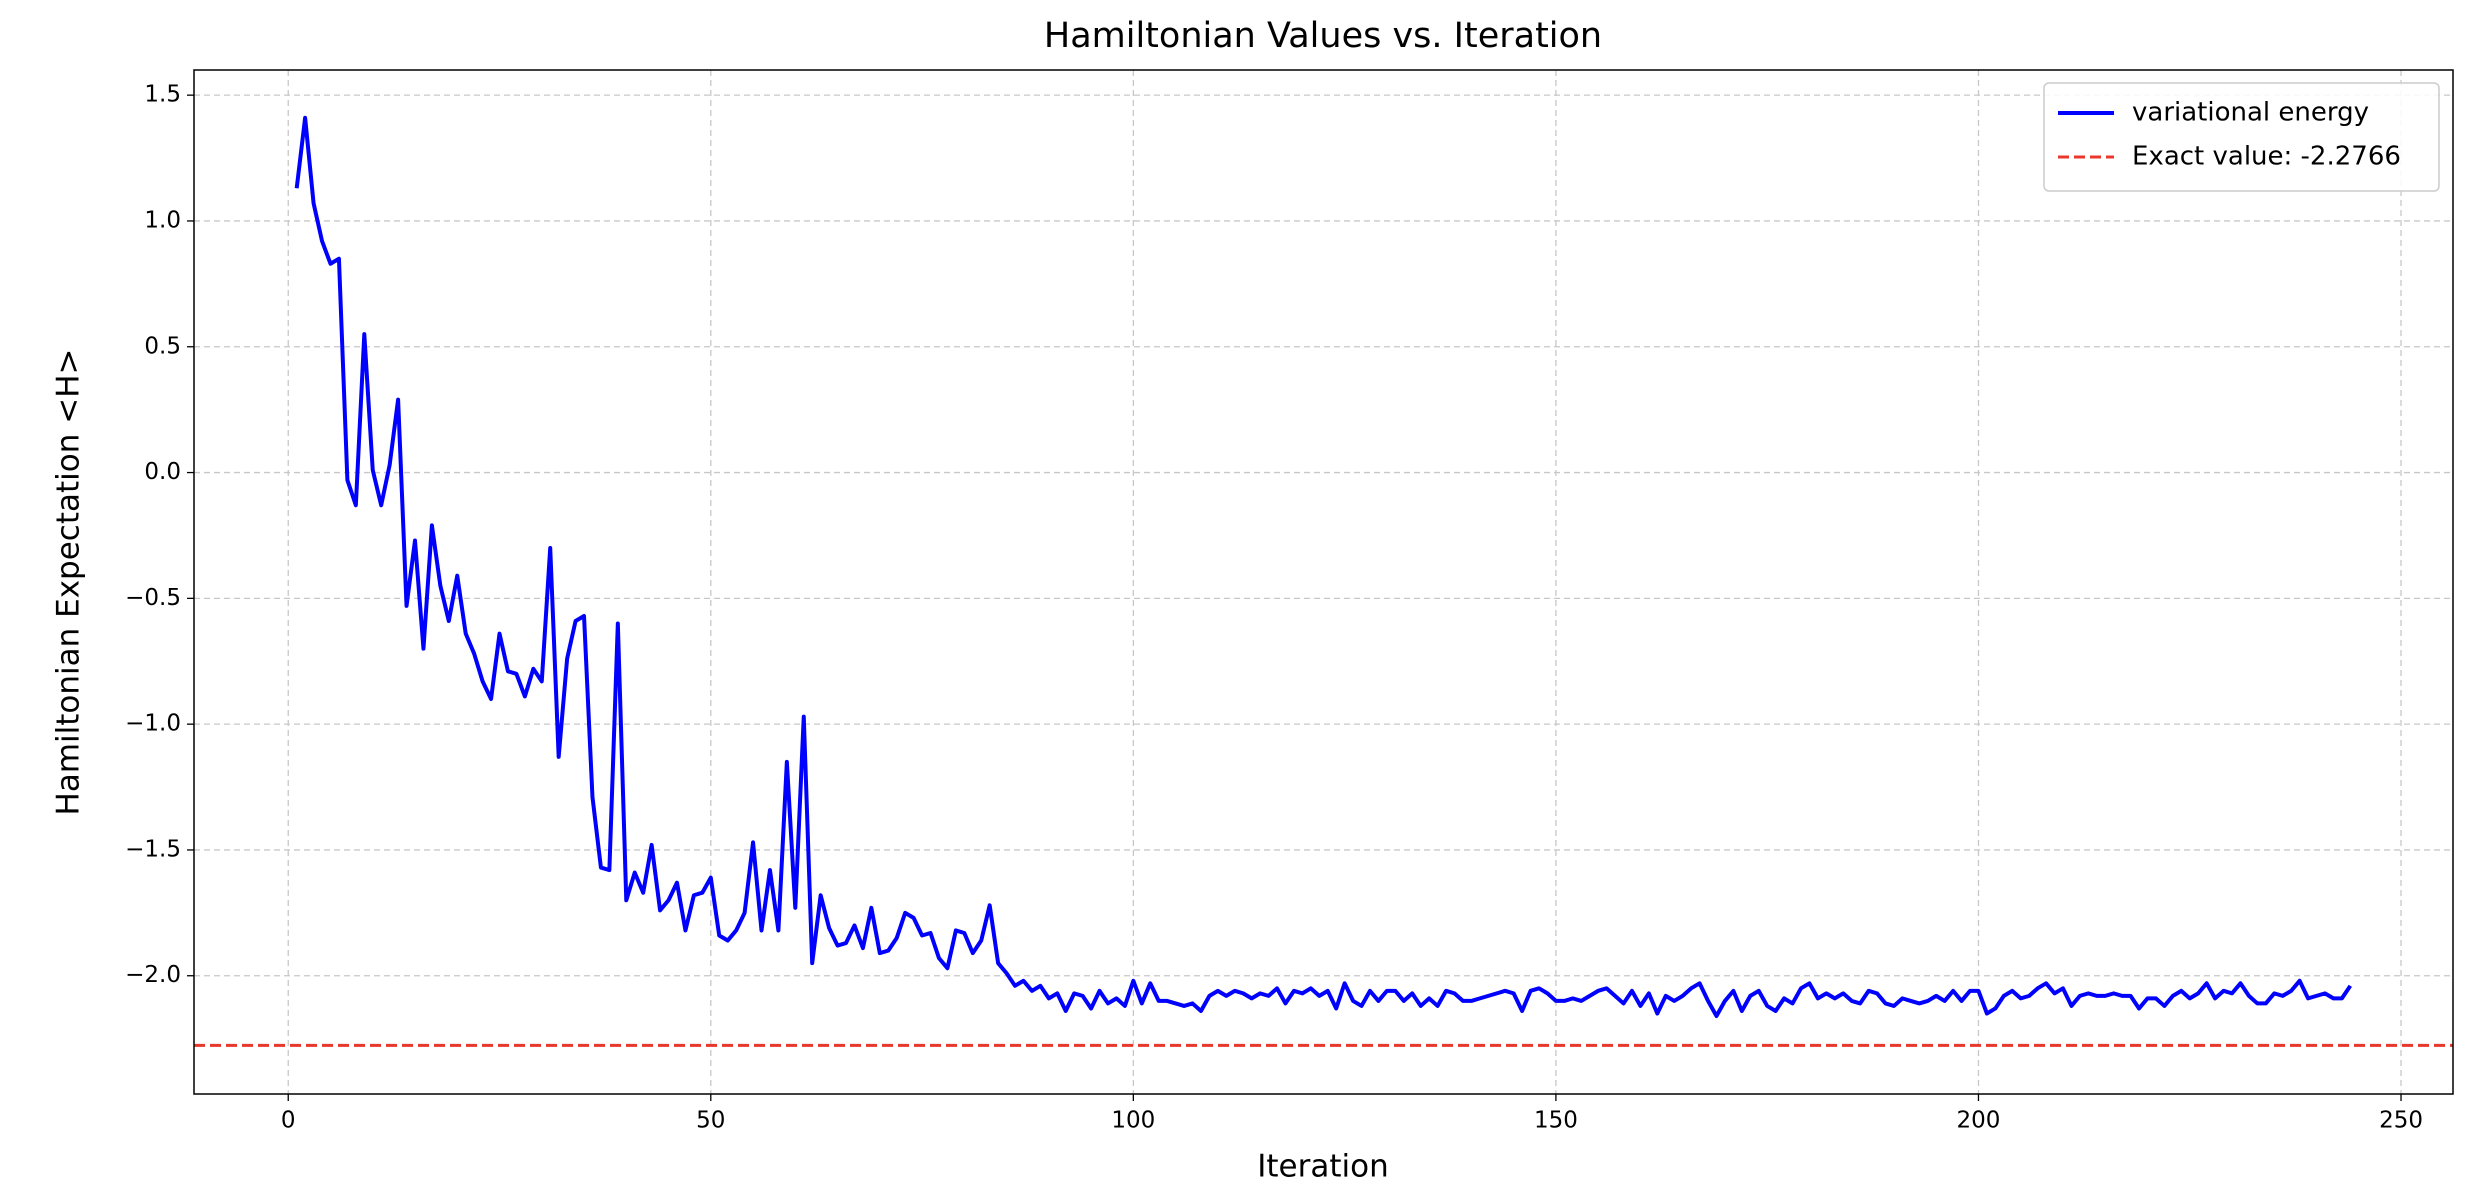 This screenshot has width=2480, height=1202. Describe the element at coordinates (2266, 157) in the screenshot. I see `legend-label: Exact value: -2.2766` at that location.